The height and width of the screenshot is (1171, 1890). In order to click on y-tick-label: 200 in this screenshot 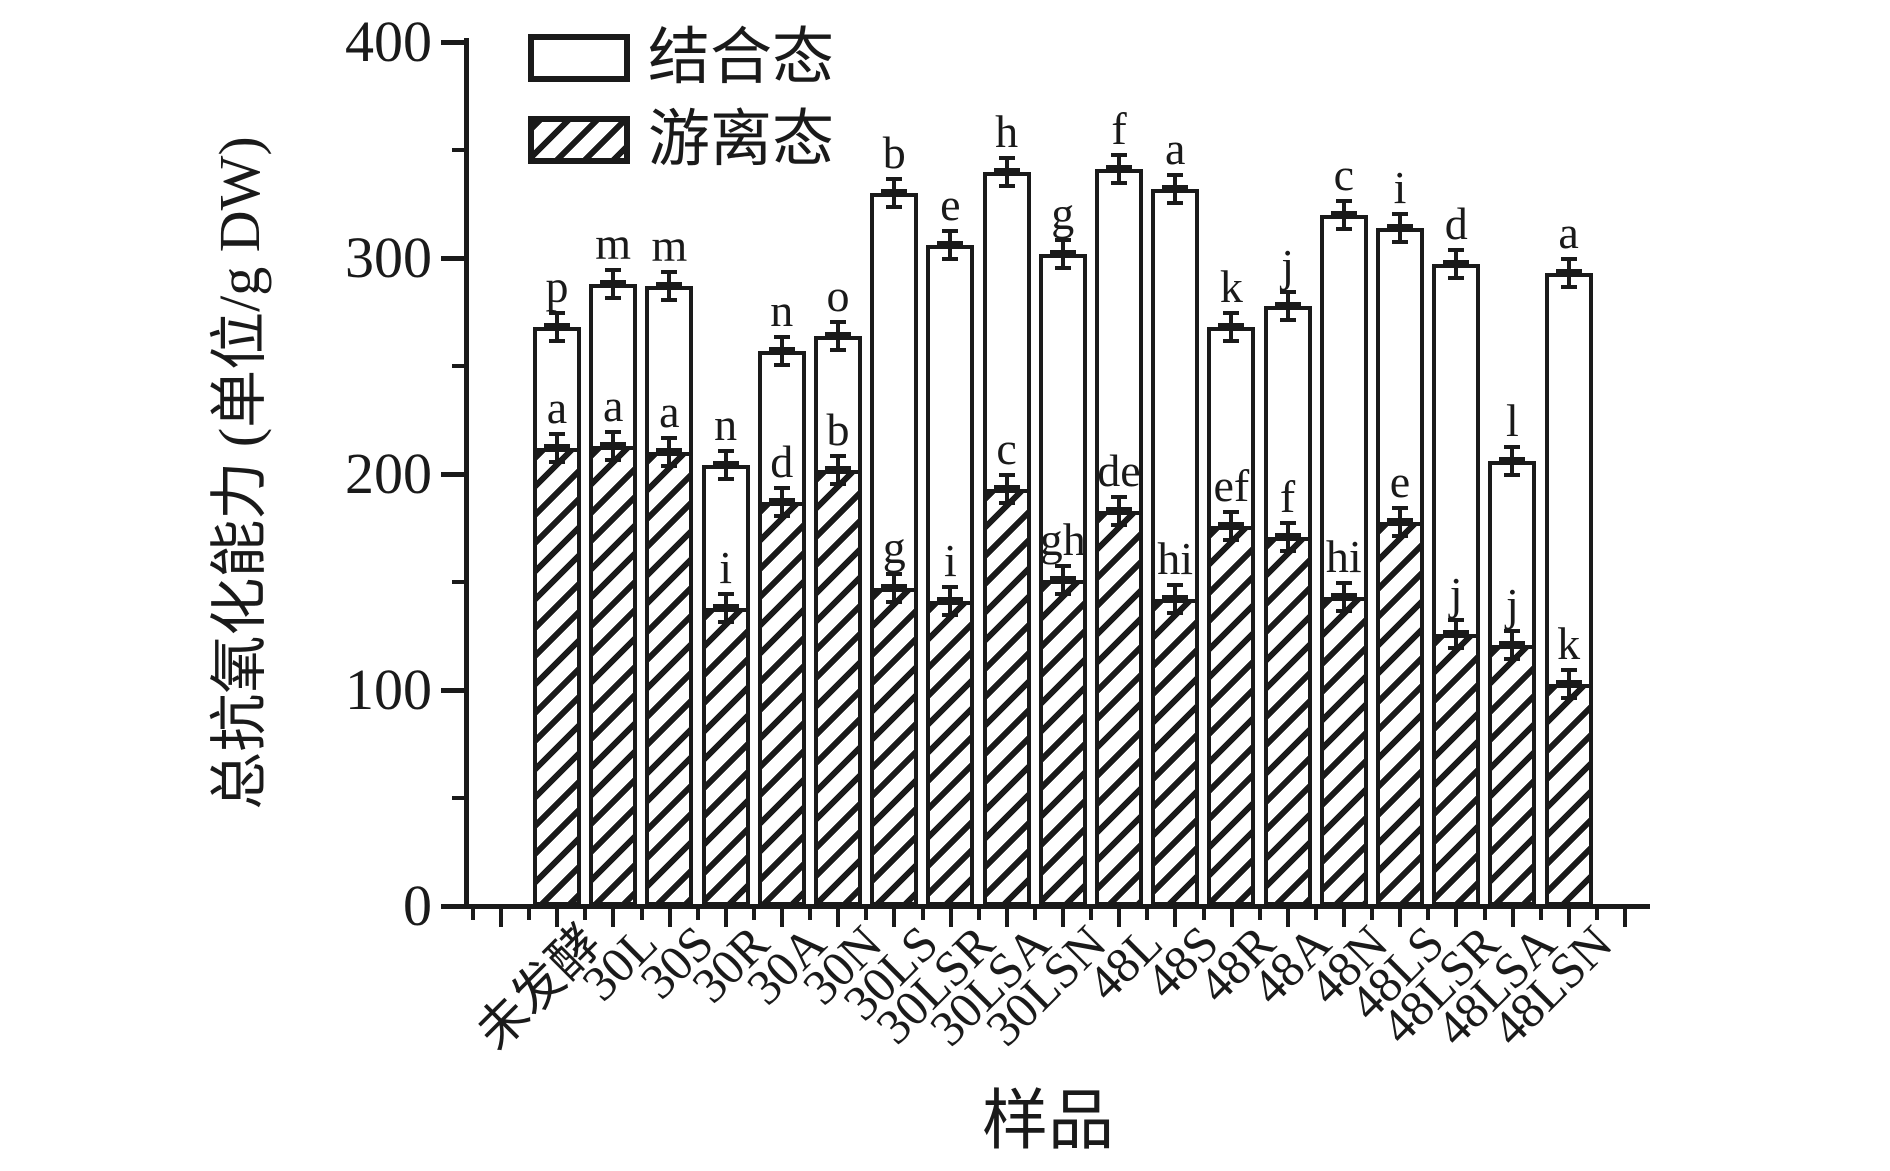, I will do `click(388, 473)`.